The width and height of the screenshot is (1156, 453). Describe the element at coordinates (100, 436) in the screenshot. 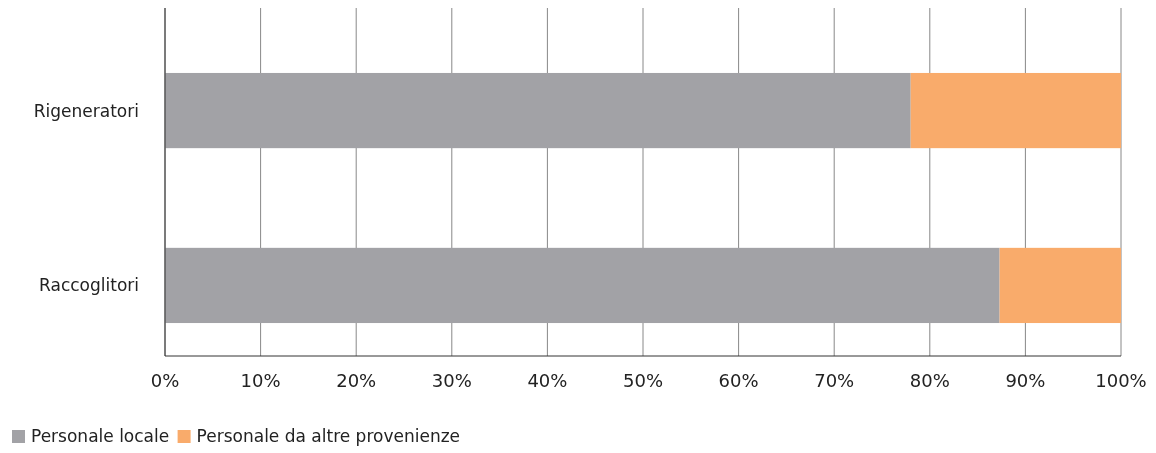

I see `legend-label: Personale locale` at that location.